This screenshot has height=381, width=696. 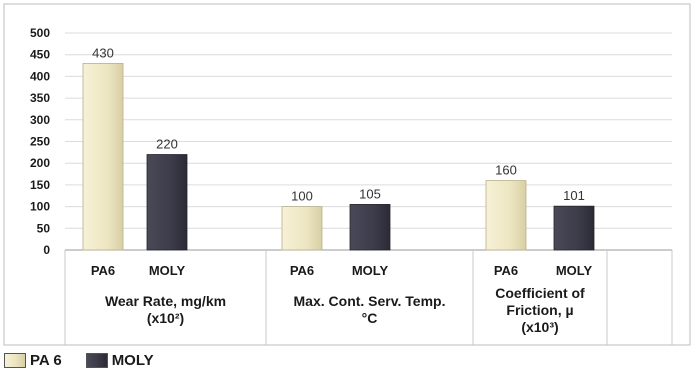 I want to click on legend-swatch-pa6, so click(x=15, y=360).